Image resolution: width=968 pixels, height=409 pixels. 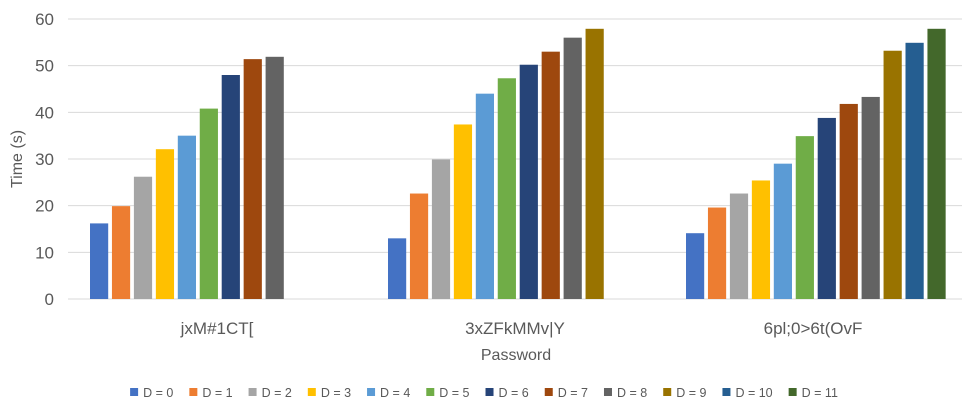 What do you see at coordinates (573, 393) in the screenshot?
I see `legend-label: D = 7` at bounding box center [573, 393].